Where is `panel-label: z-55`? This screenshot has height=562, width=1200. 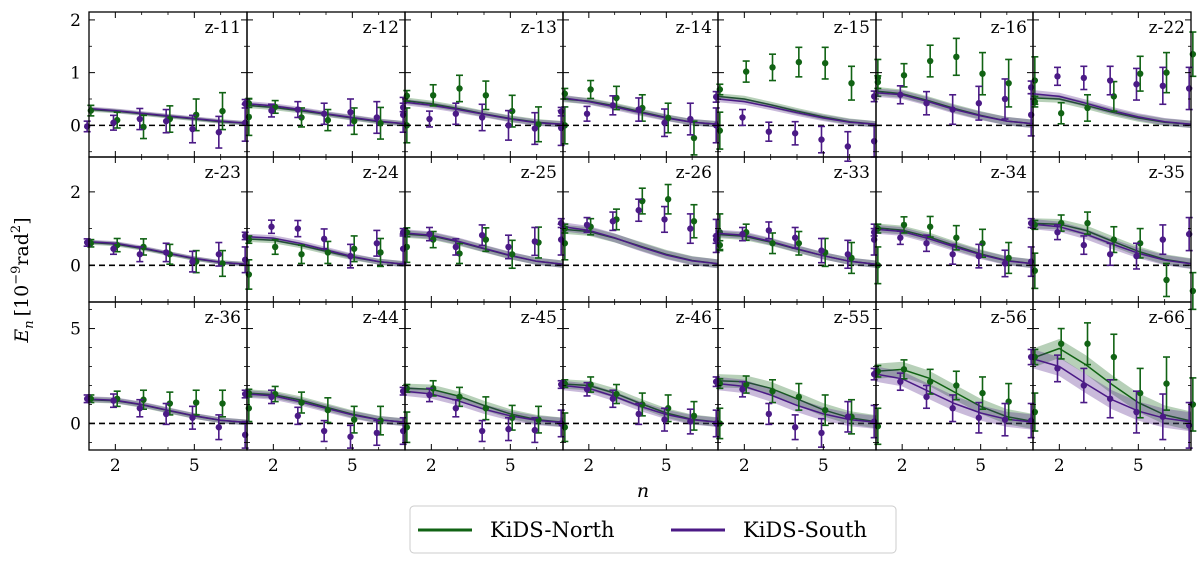
panel-label: z-55 is located at coordinates (852, 318).